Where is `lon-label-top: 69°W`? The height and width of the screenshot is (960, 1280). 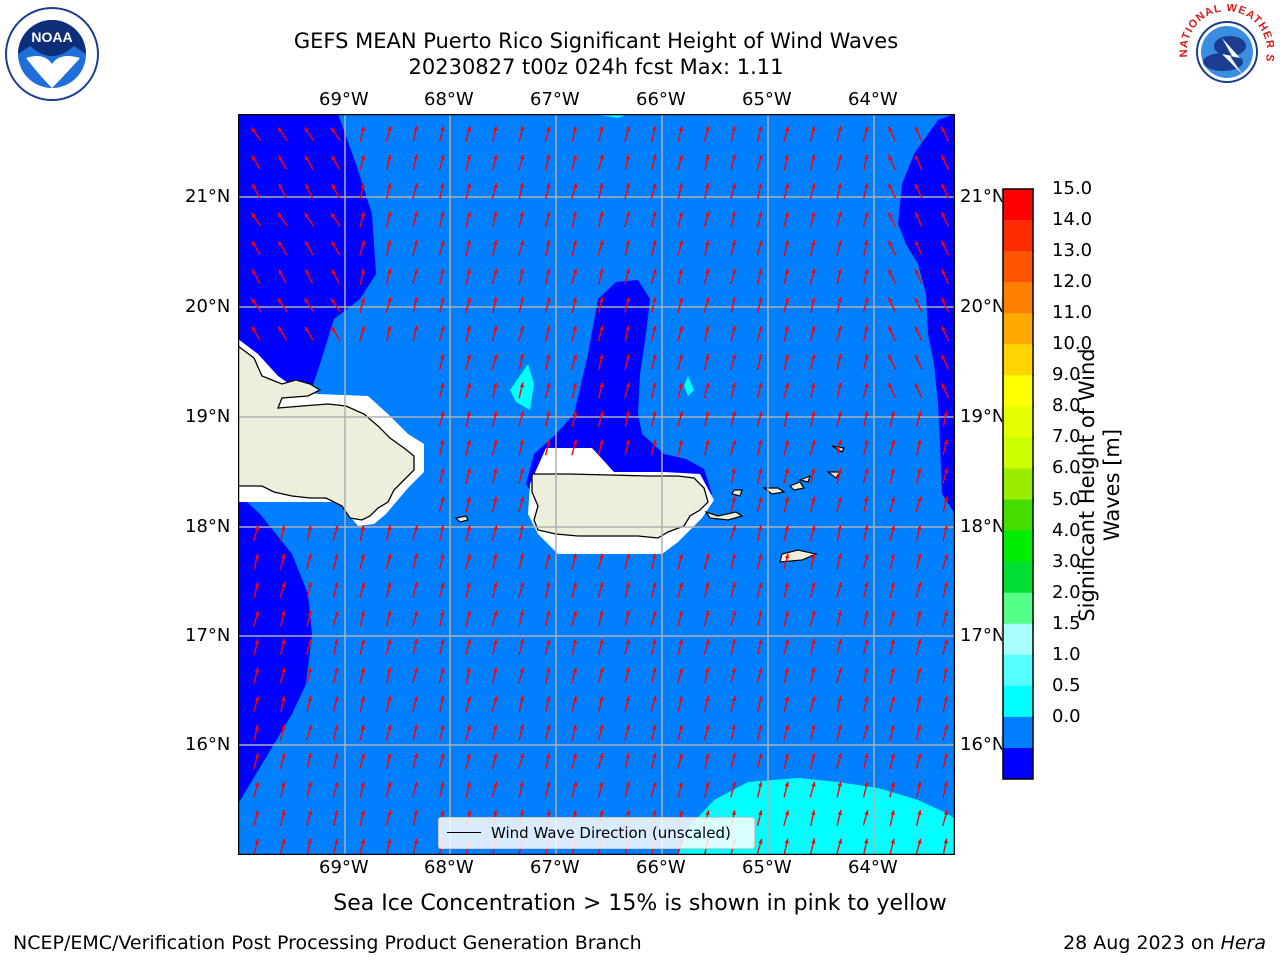
lon-label-top: 69°W is located at coordinates (344, 99).